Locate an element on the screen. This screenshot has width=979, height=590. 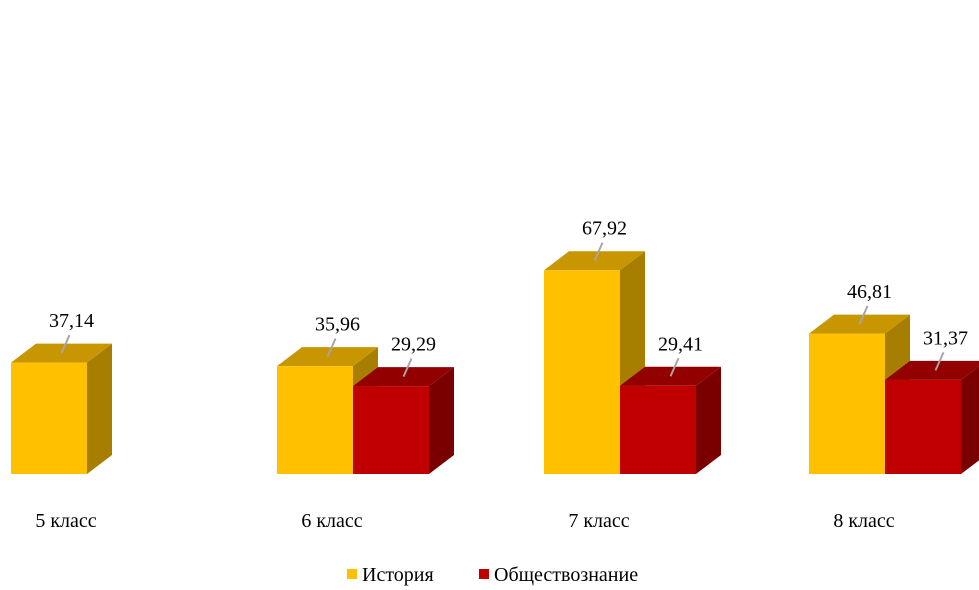
value-label-1-2: 29,41 is located at coordinates (680, 344).